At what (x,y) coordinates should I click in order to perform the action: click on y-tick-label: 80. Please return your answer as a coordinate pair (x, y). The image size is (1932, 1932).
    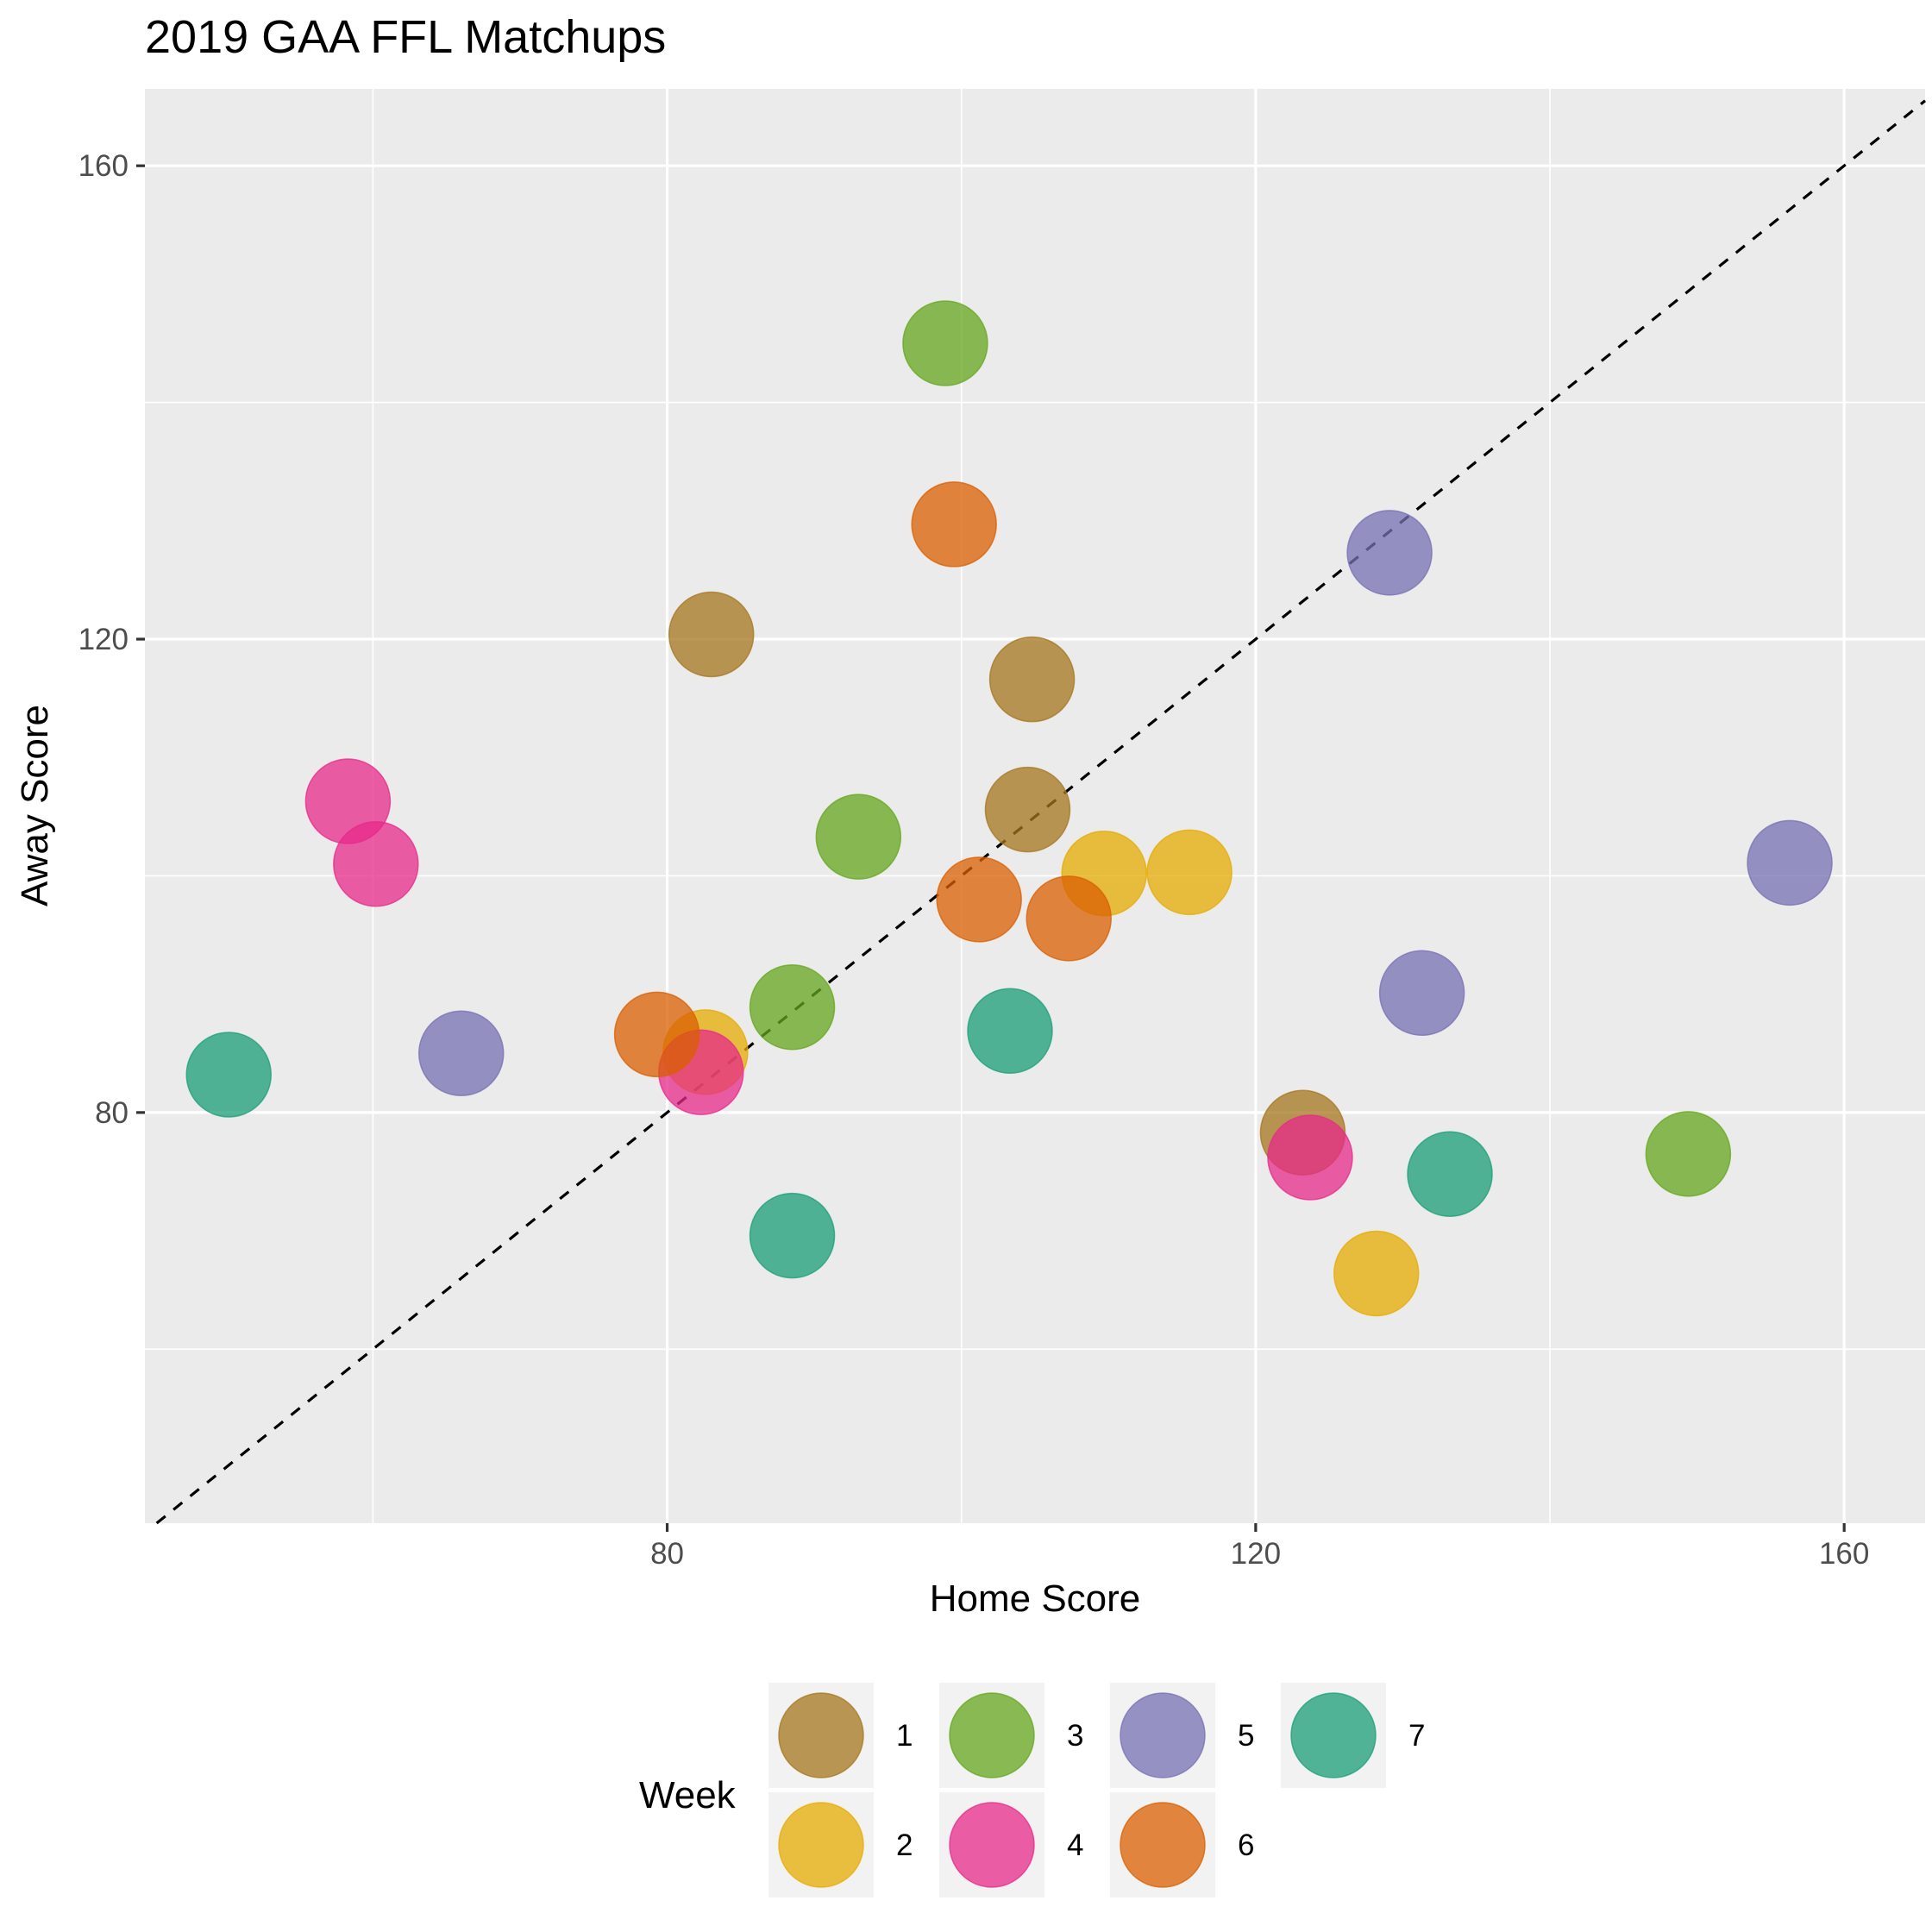
    Looking at the image, I should click on (112, 1113).